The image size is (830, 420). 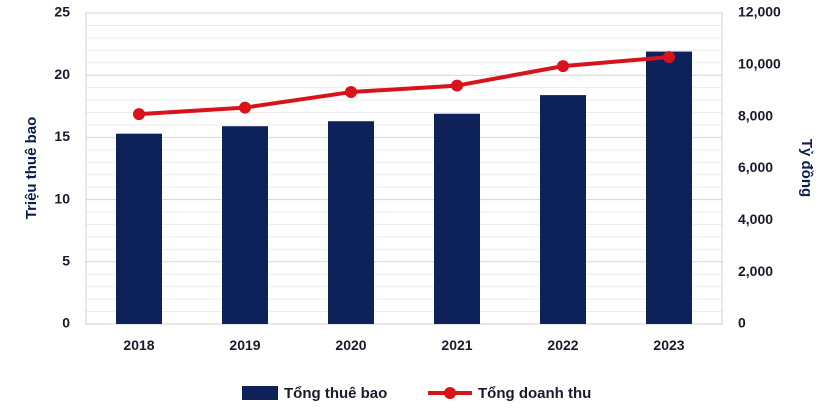 I want to click on left-tick-label: 15, so click(x=62, y=136).